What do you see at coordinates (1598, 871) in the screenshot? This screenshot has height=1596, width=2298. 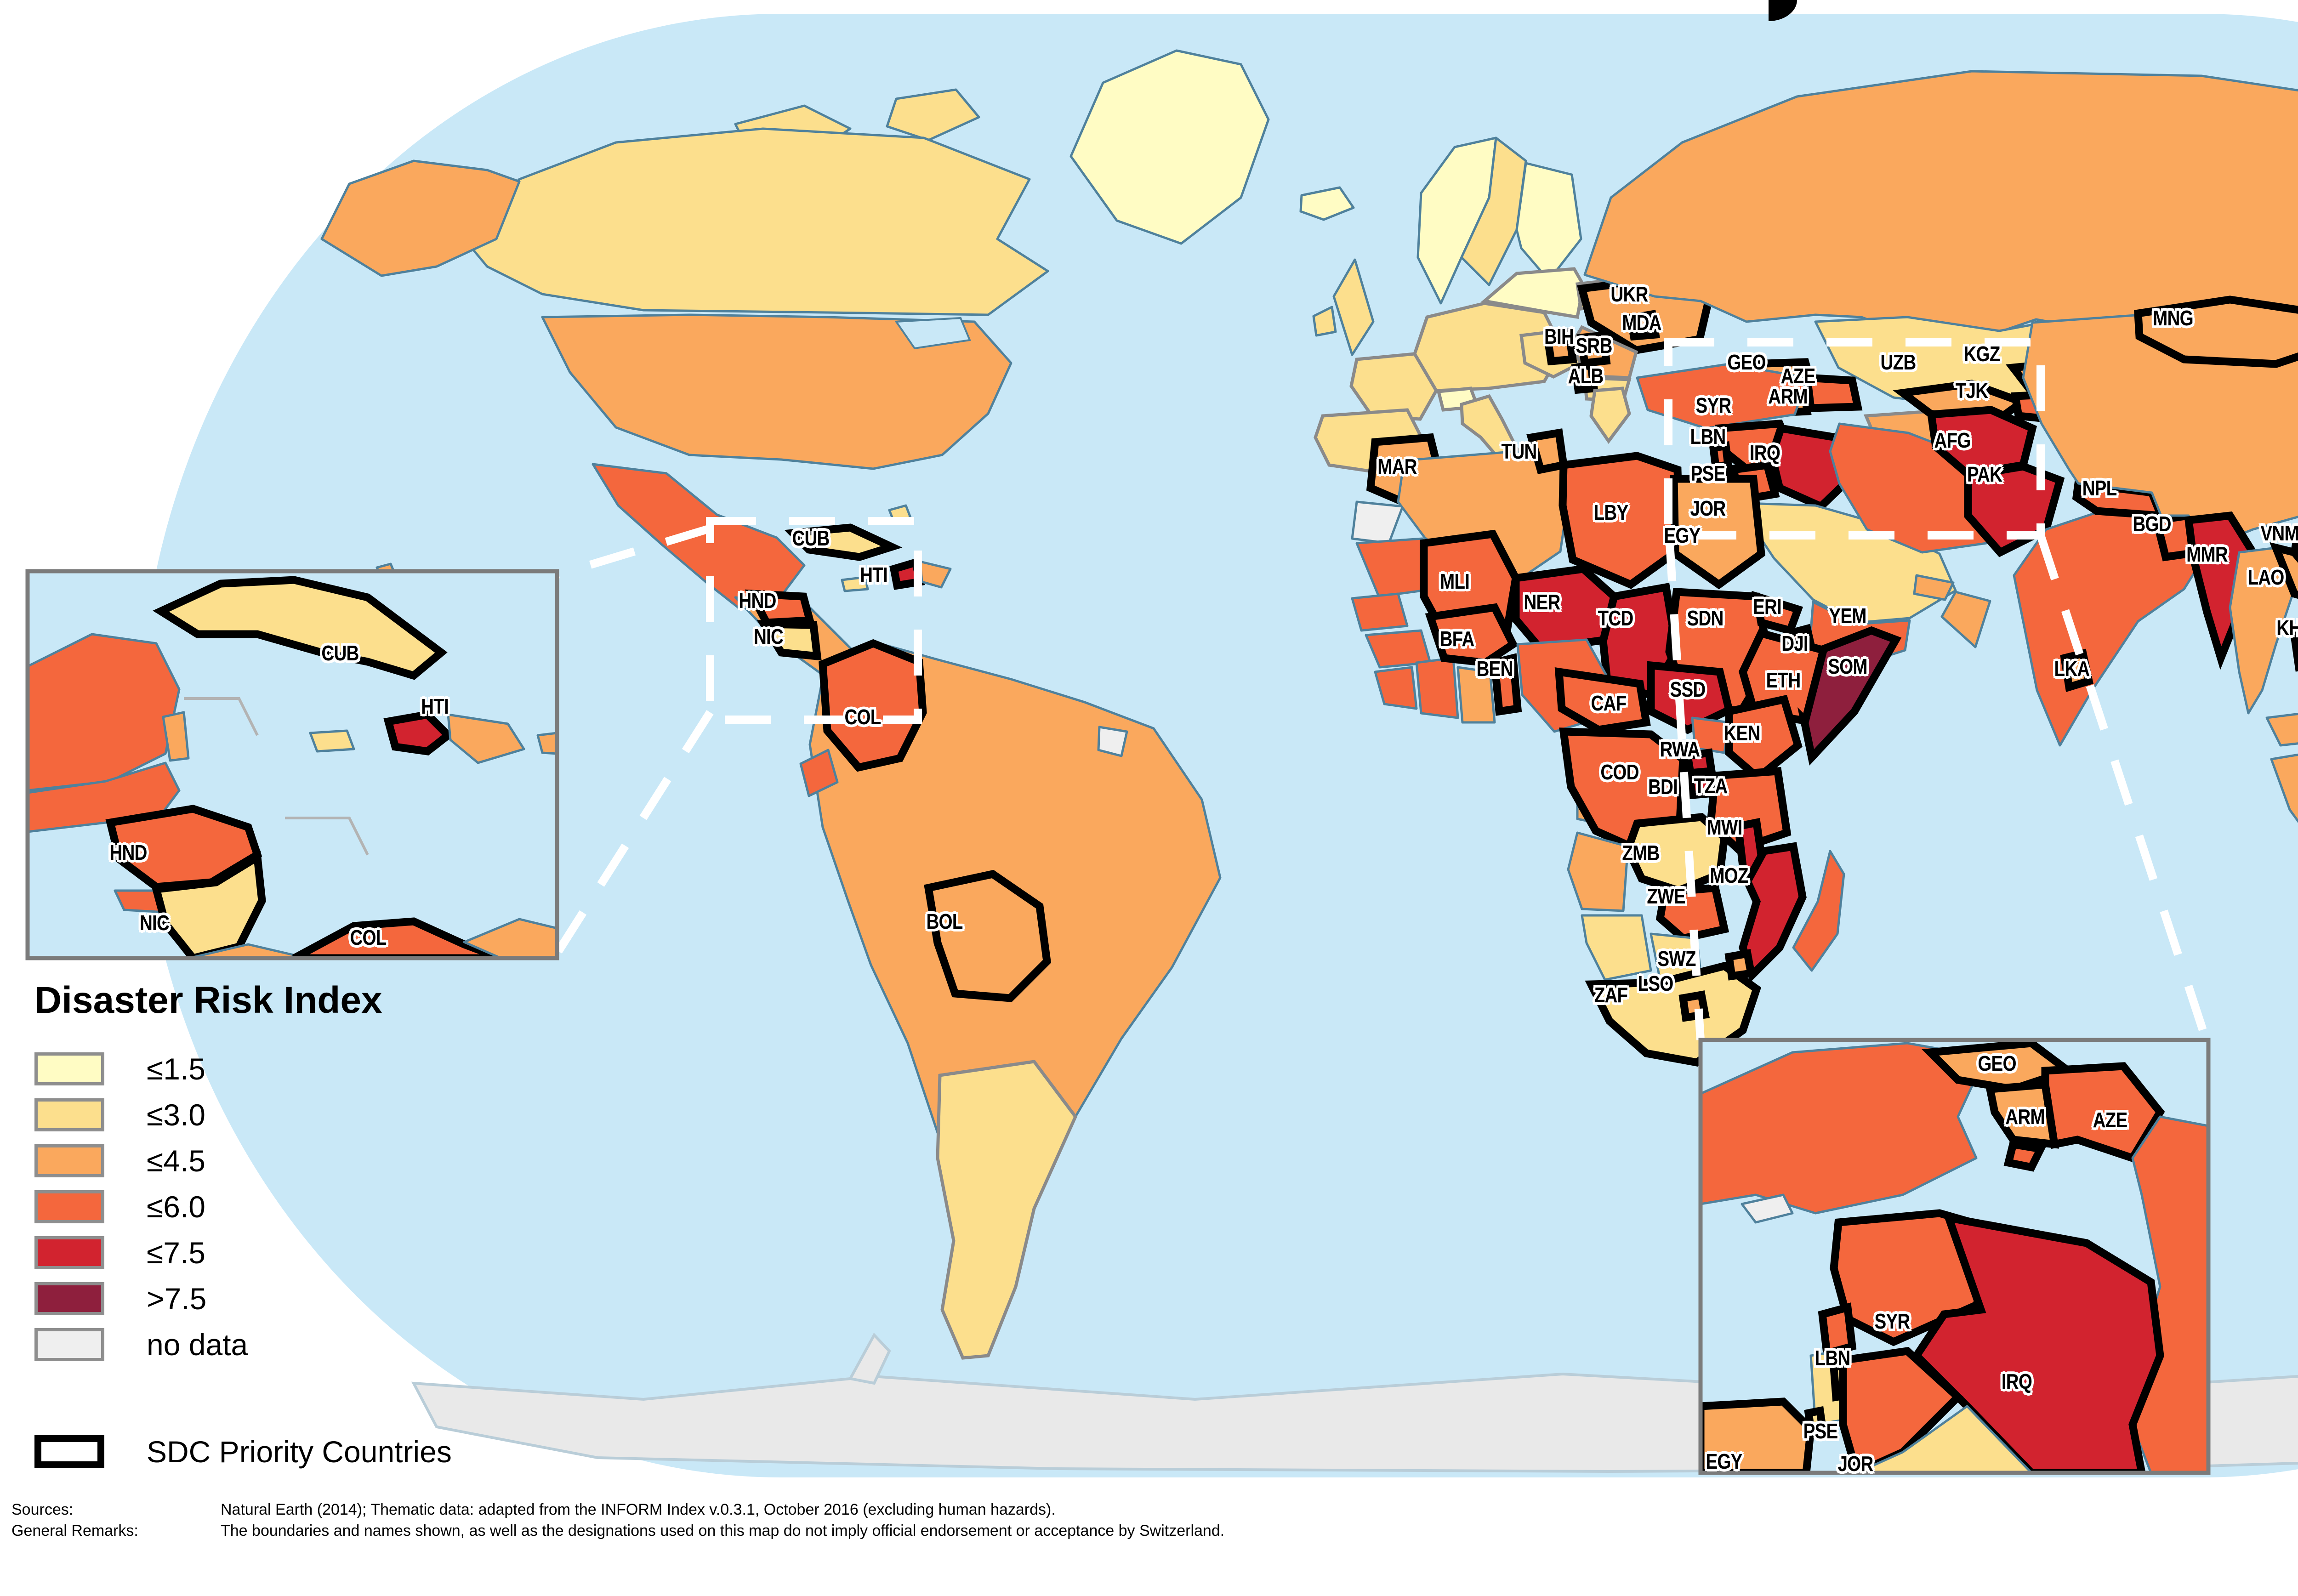 I see `angola` at bounding box center [1598, 871].